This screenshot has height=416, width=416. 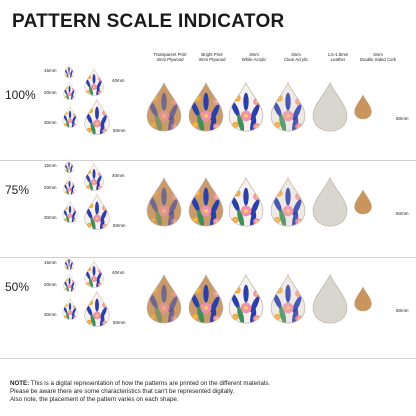 I want to click on column-header: Bright Print 3mm Plywood, so click(x=212, y=57).